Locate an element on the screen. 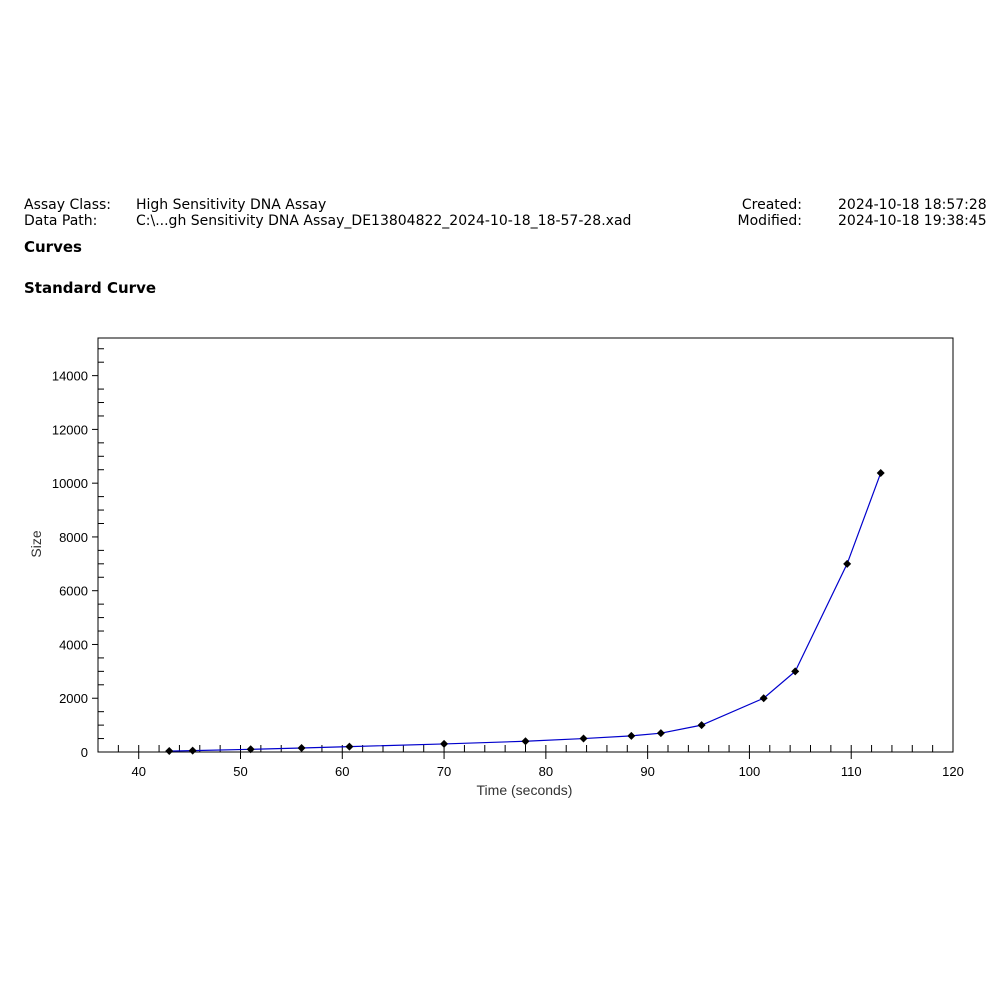 The height and width of the screenshot is (1000, 1000). x-tick-label: 40 is located at coordinates (138, 771).